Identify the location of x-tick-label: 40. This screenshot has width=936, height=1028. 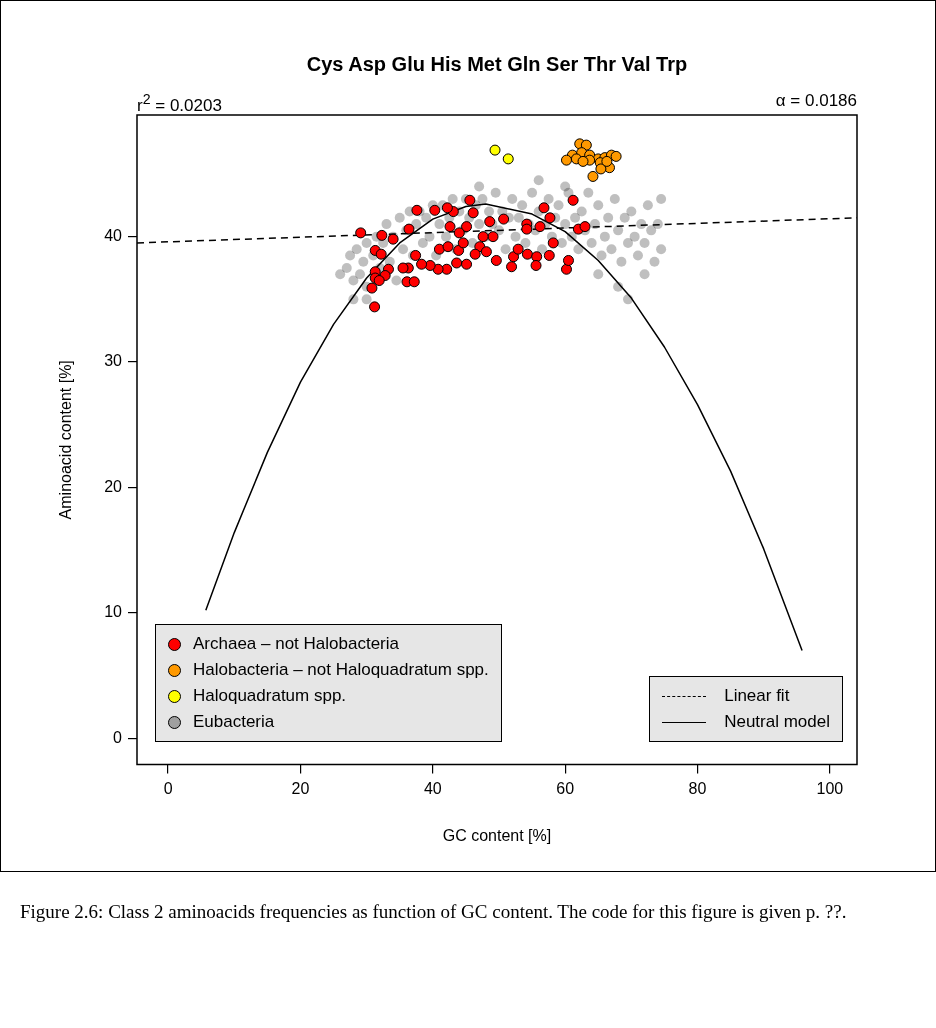
(432, 788).